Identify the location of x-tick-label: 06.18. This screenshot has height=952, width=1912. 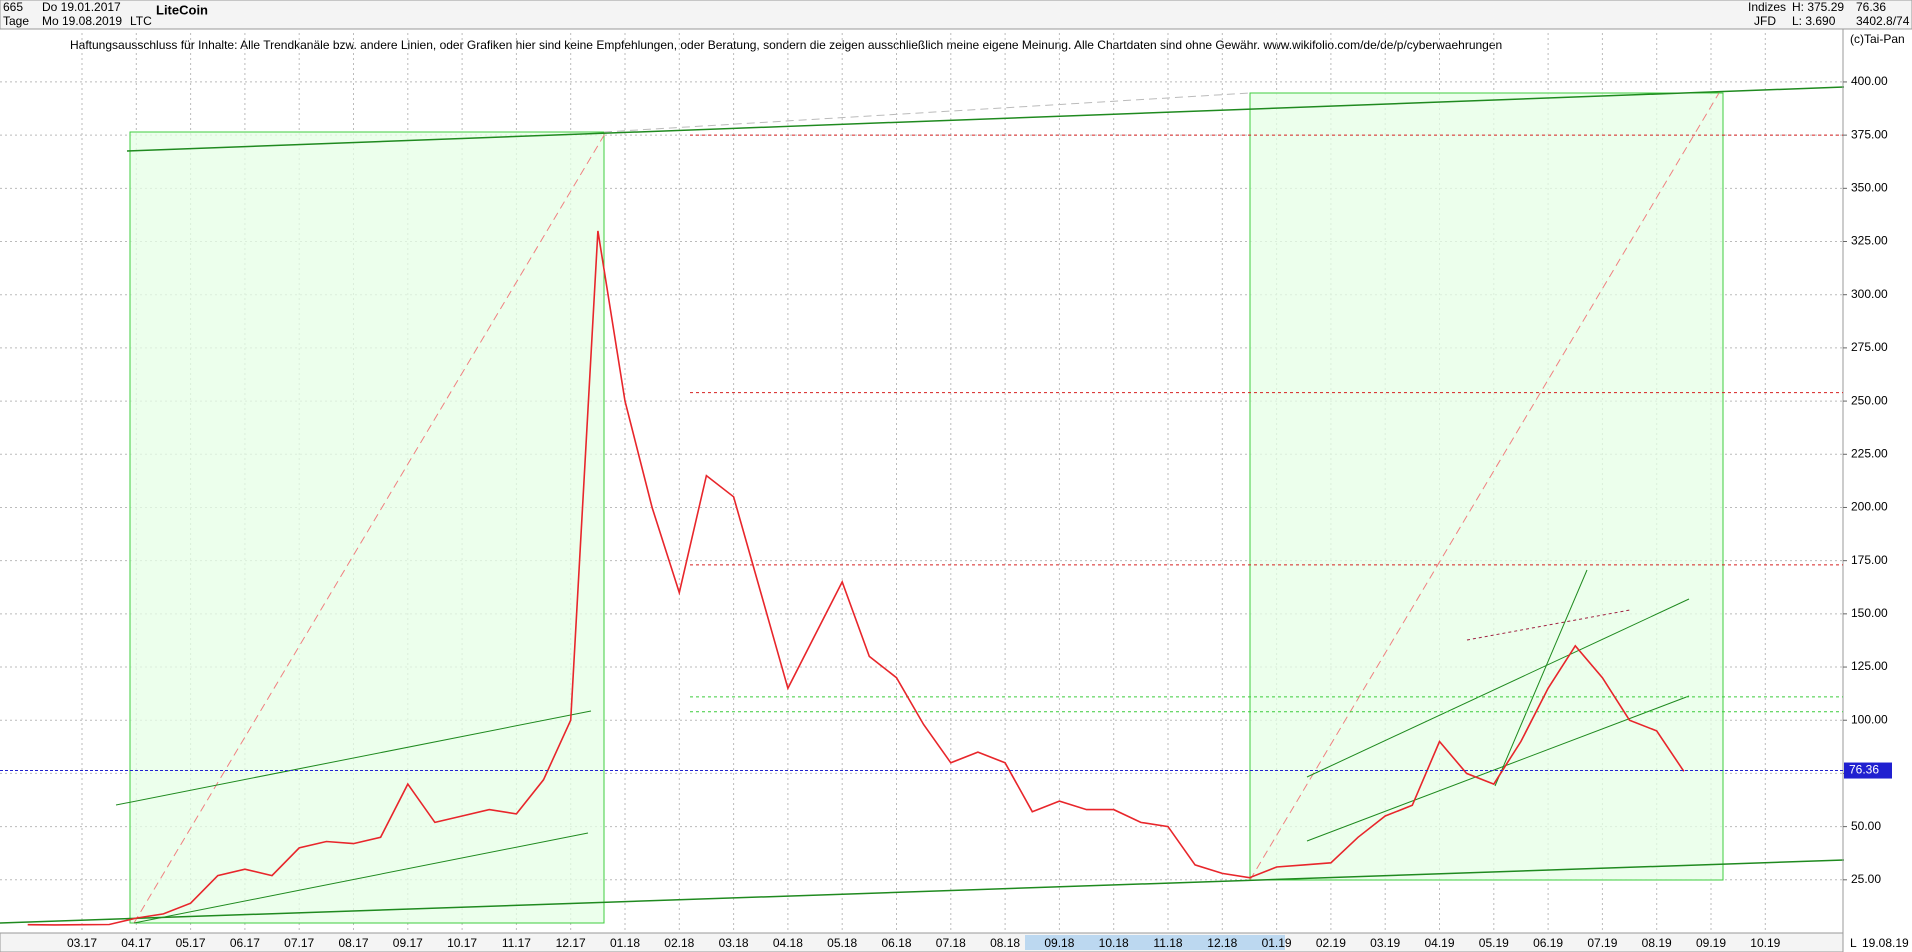
(896, 943).